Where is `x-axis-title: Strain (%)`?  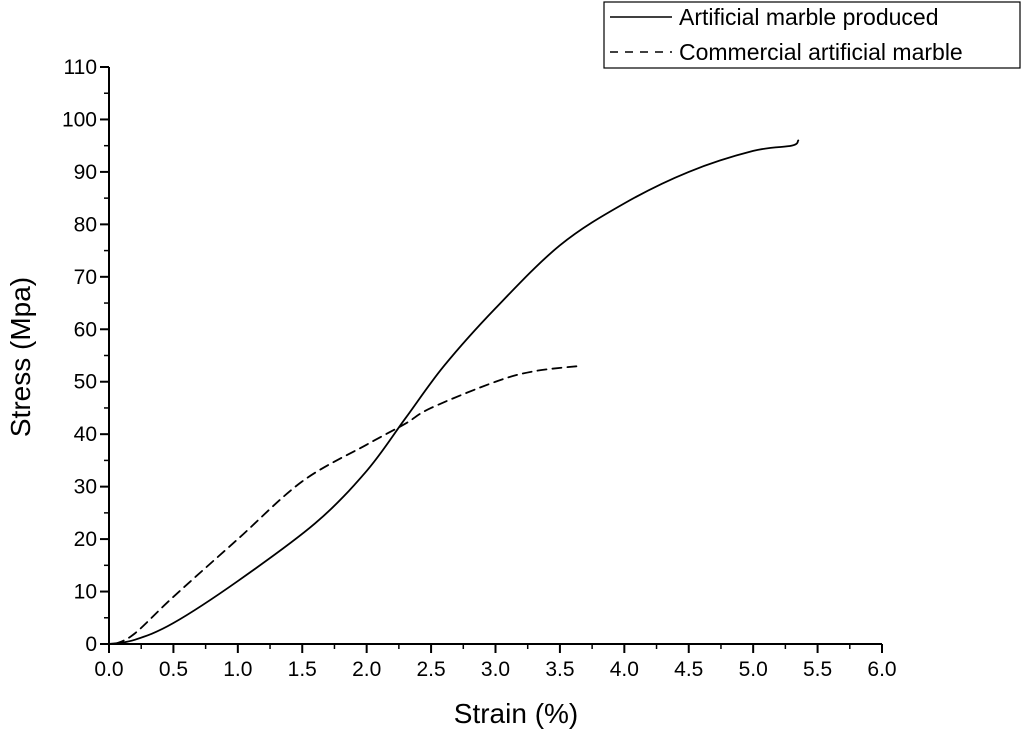
x-axis-title: Strain (%) is located at coordinates (516, 713).